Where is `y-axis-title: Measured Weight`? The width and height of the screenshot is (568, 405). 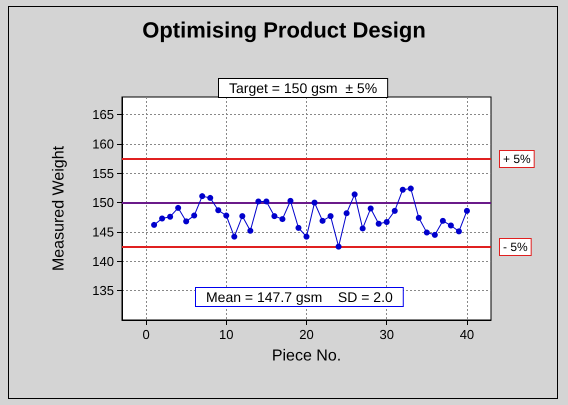 y-axis-title: Measured Weight is located at coordinates (59, 208).